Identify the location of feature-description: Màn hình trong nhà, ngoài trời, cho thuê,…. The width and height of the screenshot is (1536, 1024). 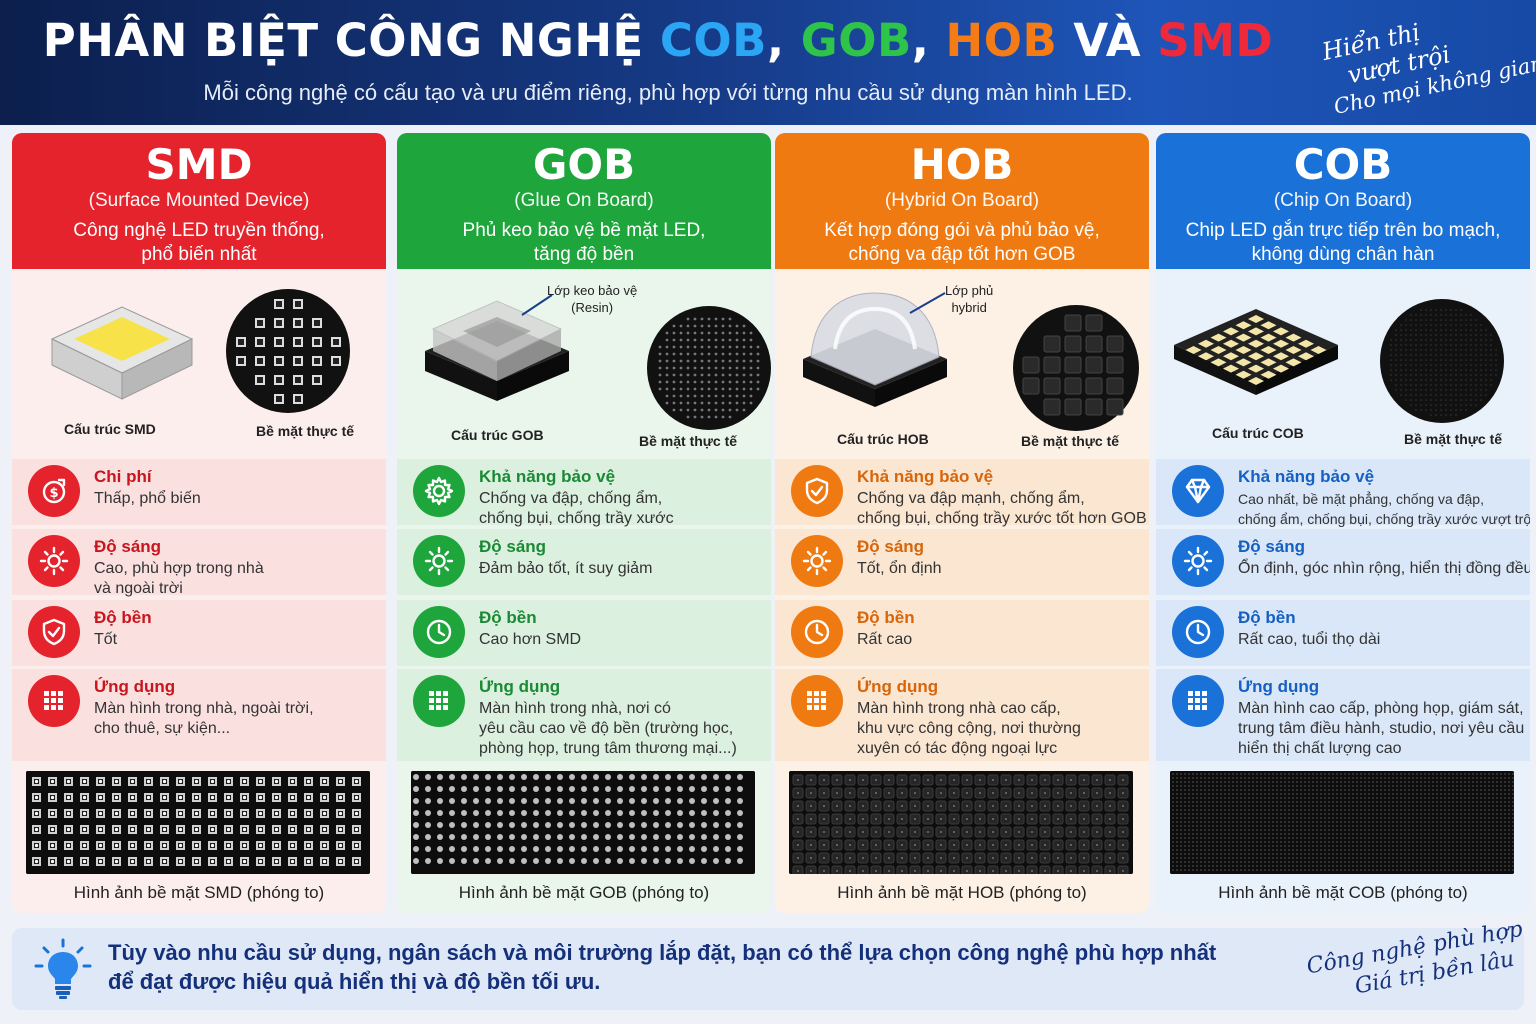
(204, 719).